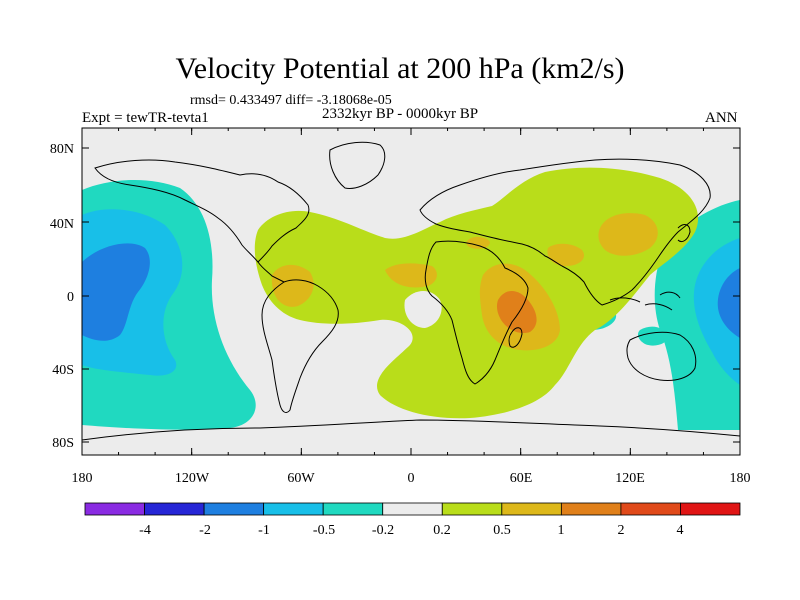  Describe the element at coordinates (116, 292) in the screenshot. I see `pacific-negative-strong-region` at that location.